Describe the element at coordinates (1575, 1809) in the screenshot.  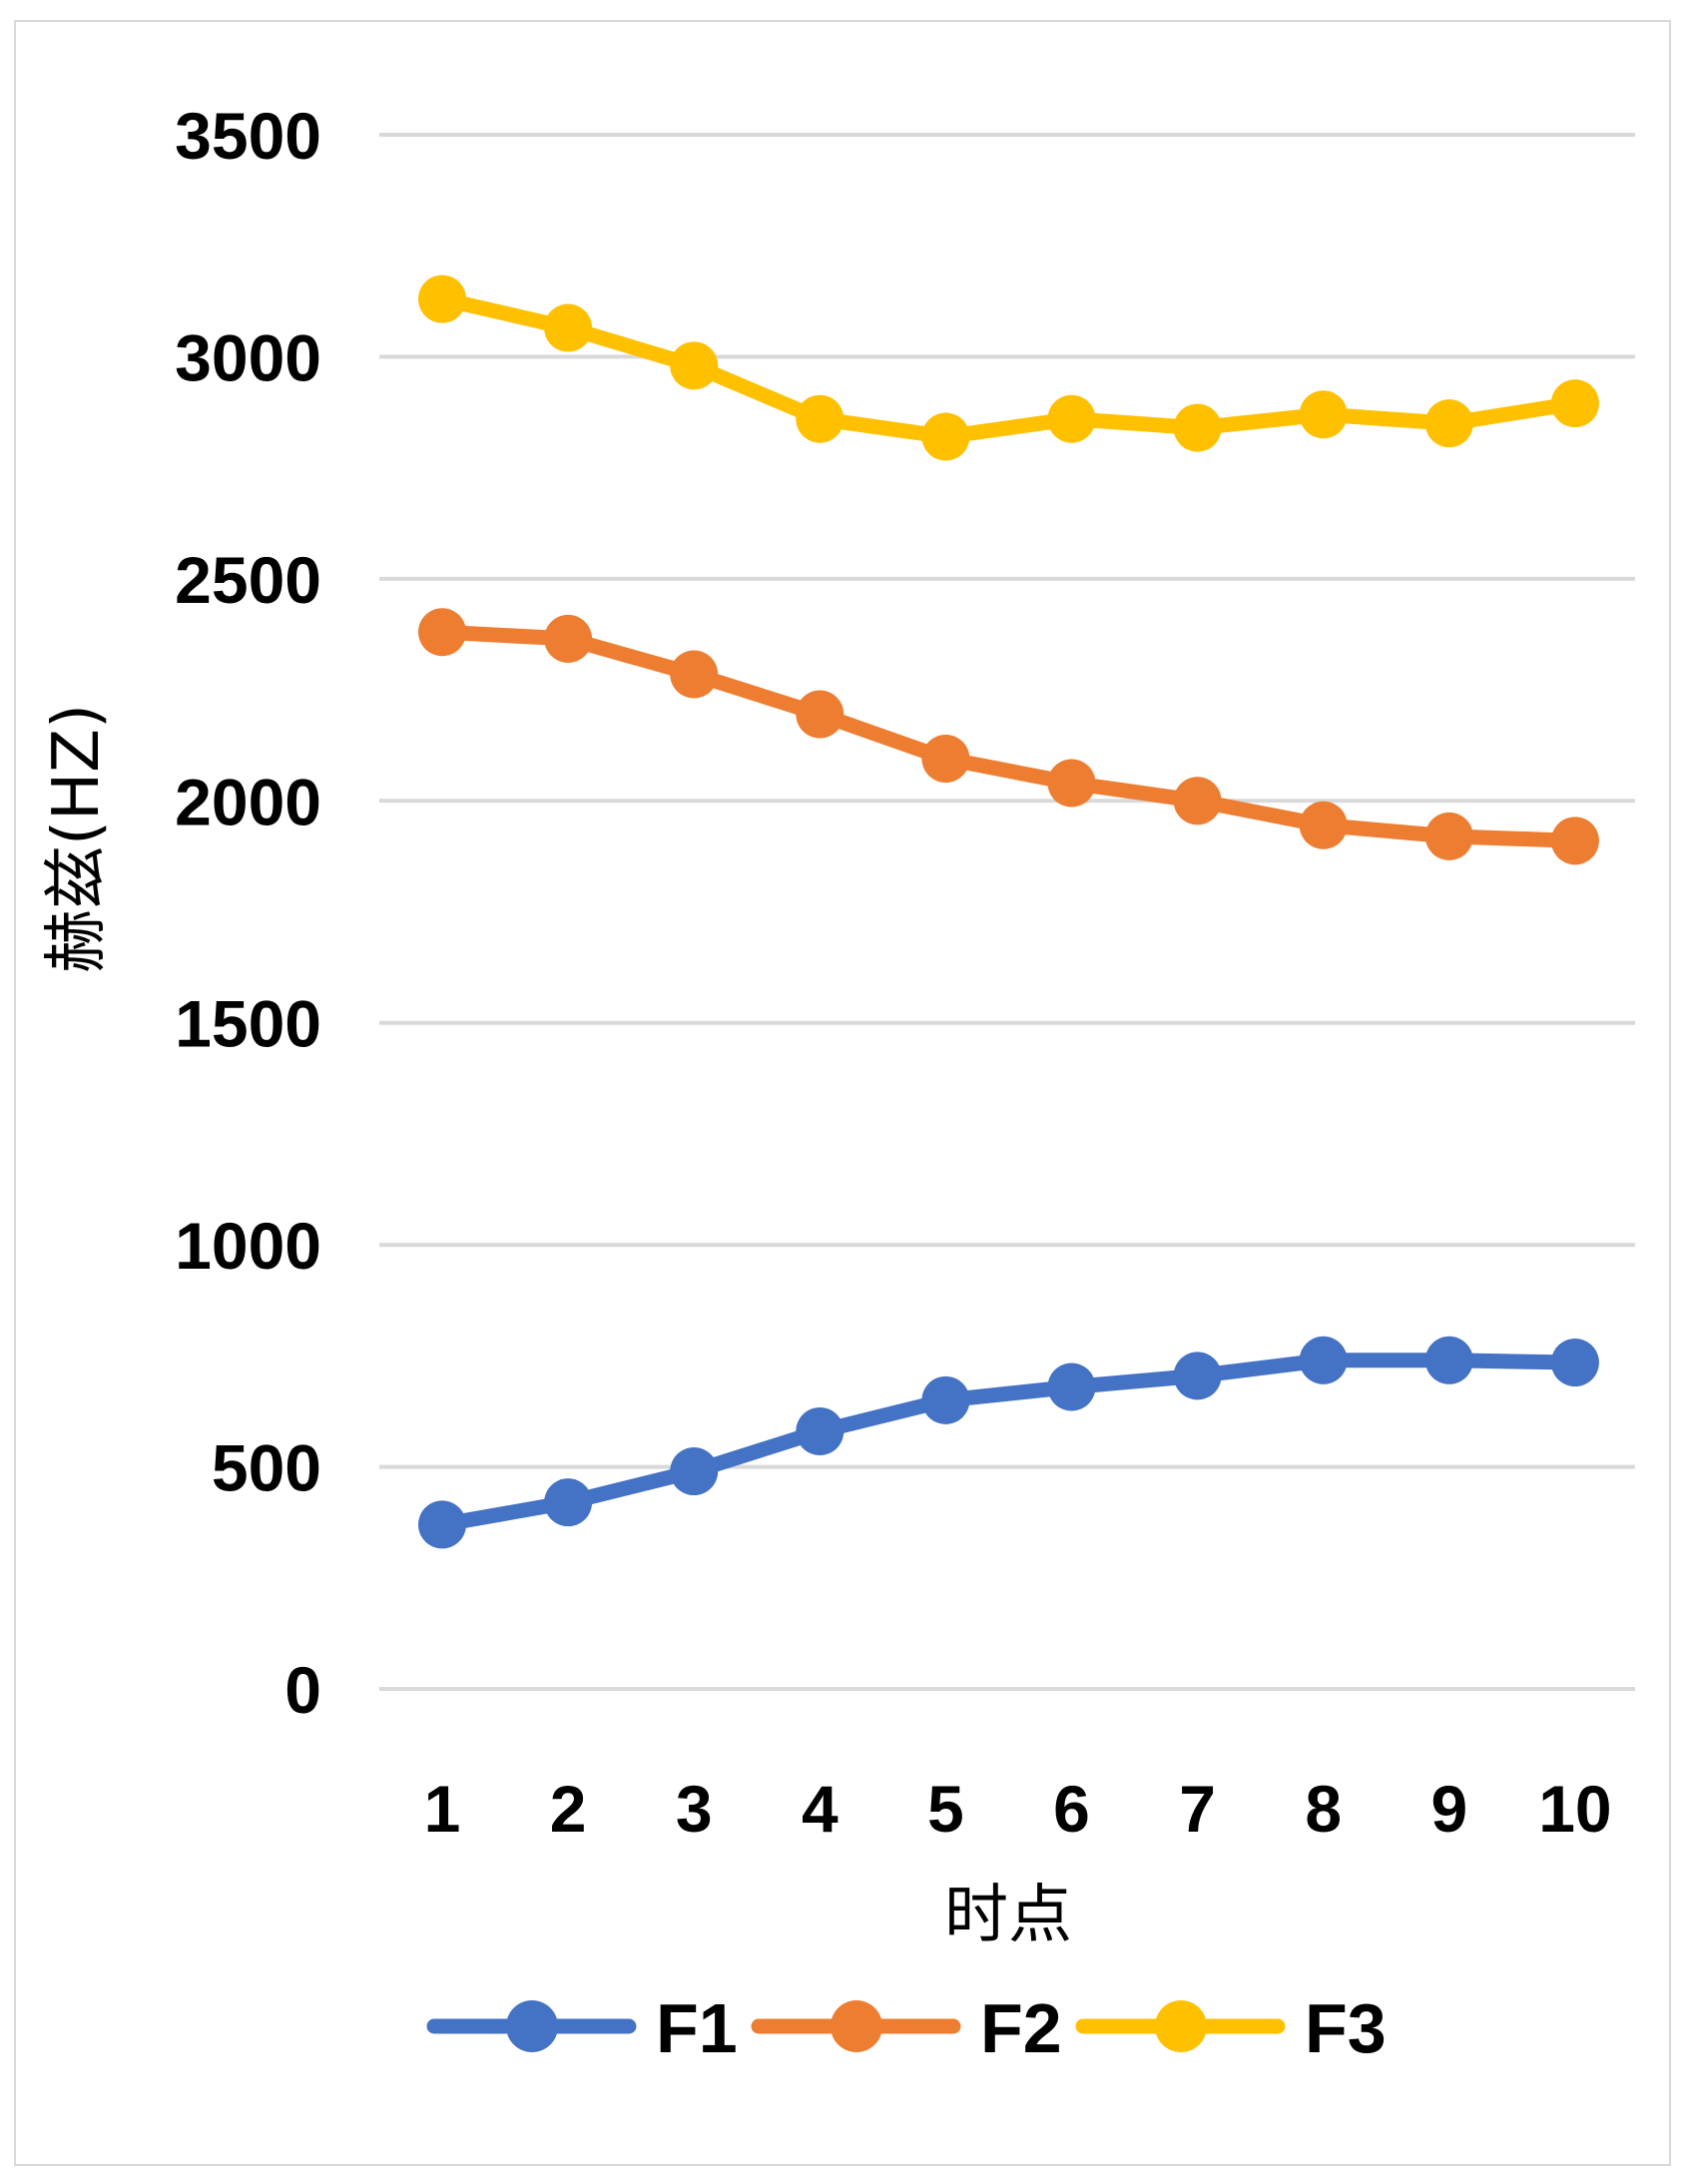
I see `x-tick-label: 10` at that location.